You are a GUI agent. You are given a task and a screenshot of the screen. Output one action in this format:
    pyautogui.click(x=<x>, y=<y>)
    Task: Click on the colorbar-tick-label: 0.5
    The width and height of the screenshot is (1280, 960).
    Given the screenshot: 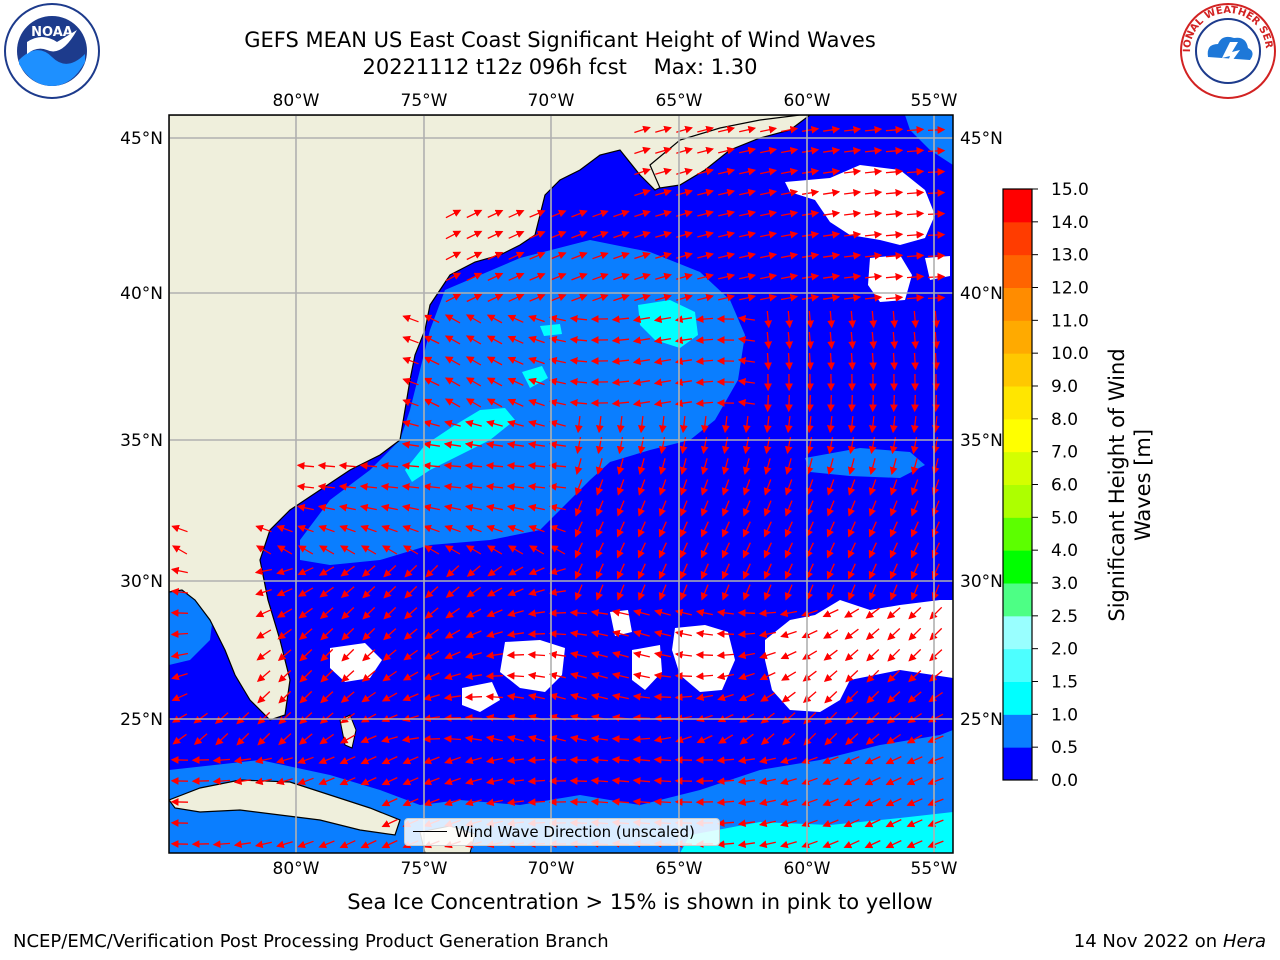 What is the action you would take?
    pyautogui.click(x=1064, y=748)
    